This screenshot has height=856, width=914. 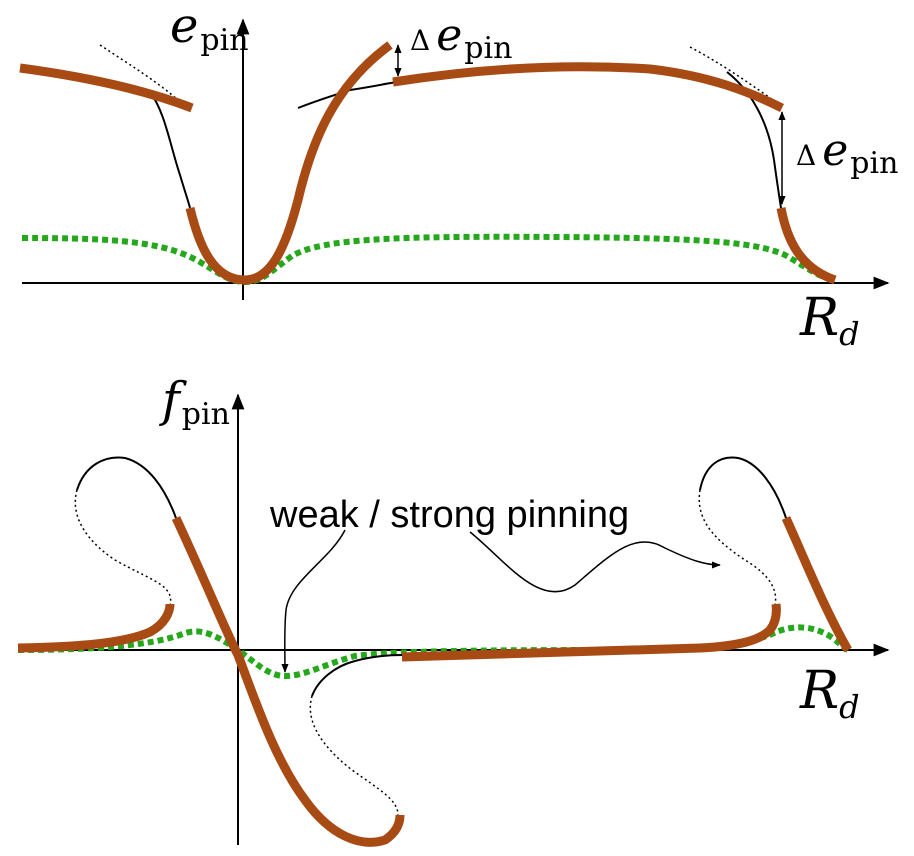 I want to click on weak-energy-curve, so click(x=428, y=259).